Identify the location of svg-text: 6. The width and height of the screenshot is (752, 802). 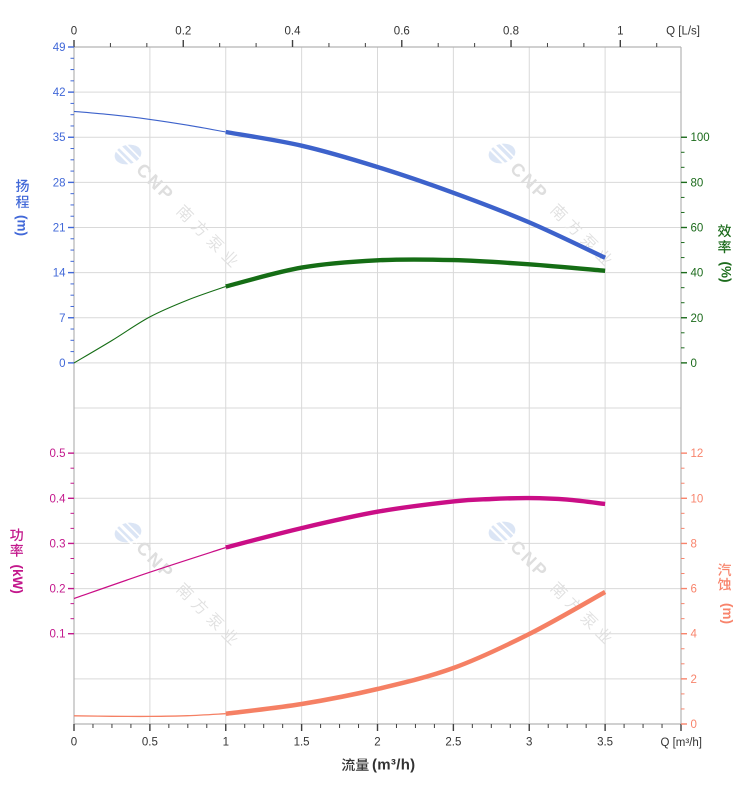
(694, 590).